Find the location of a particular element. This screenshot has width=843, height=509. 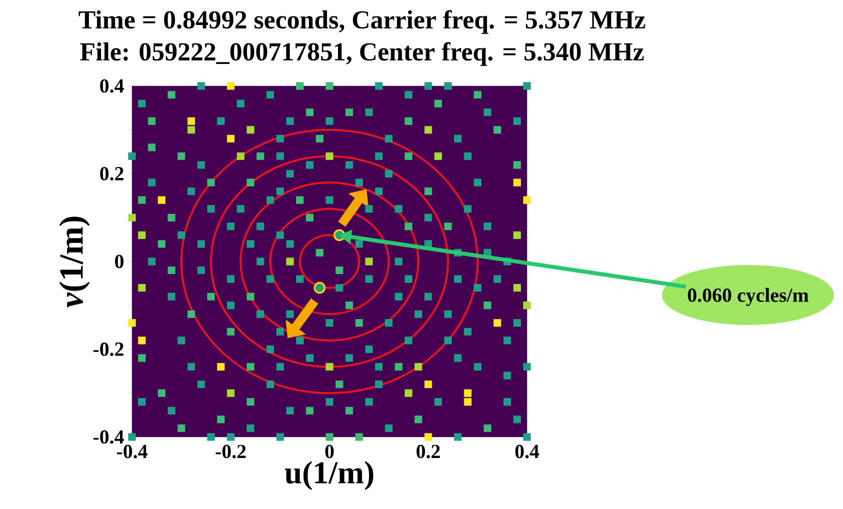

x-tick-label: -0.4 is located at coordinates (132, 451).